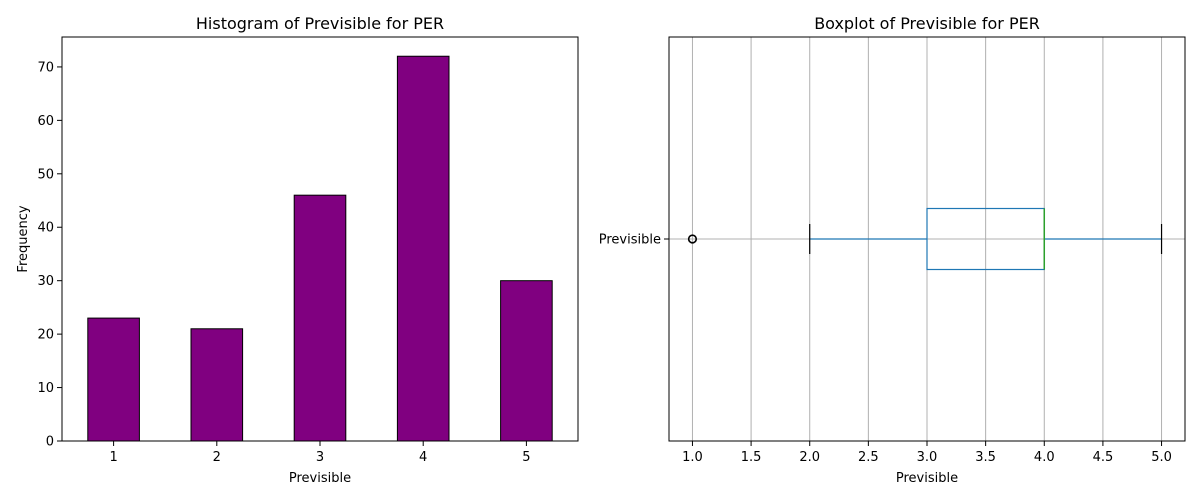 This screenshot has width=1200, height=500. I want to click on histogram-y-tick-label: 10, so click(45, 388).